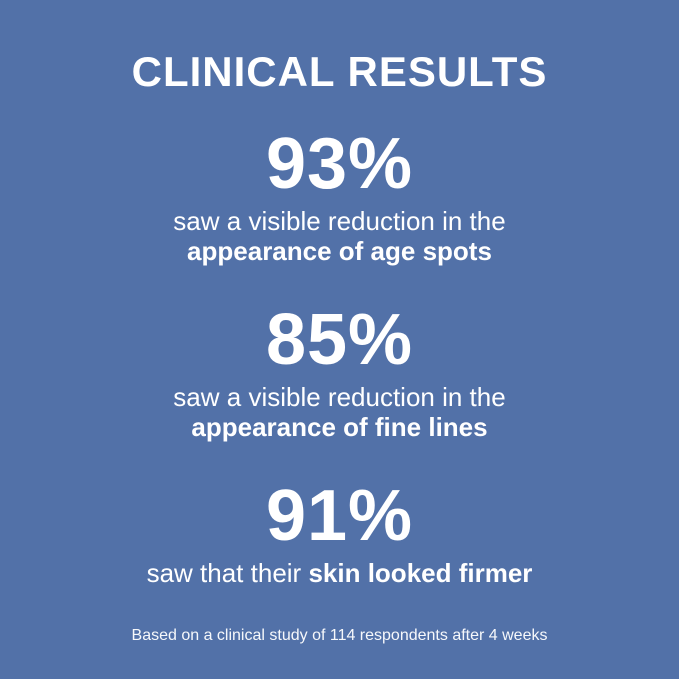 Image resolution: width=679 pixels, height=679 pixels. What do you see at coordinates (339, 516) in the screenshot?
I see `stat-percent-firmer-skin: 91%` at bounding box center [339, 516].